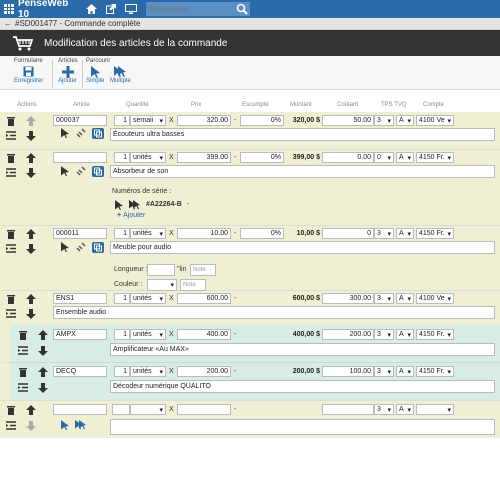 The height and width of the screenshot is (480, 500). What do you see at coordinates (274, 312) in the screenshot?
I see `description-field: Ensemble audio` at bounding box center [274, 312].